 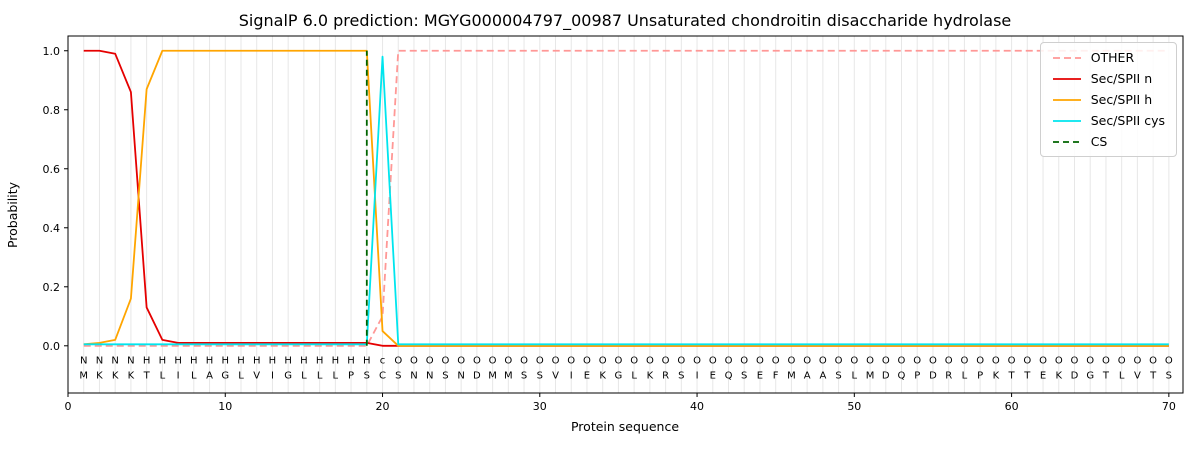 What do you see at coordinates (1121, 99) in the screenshot?
I see `legend-label: Sec/SPII h` at bounding box center [1121, 99].